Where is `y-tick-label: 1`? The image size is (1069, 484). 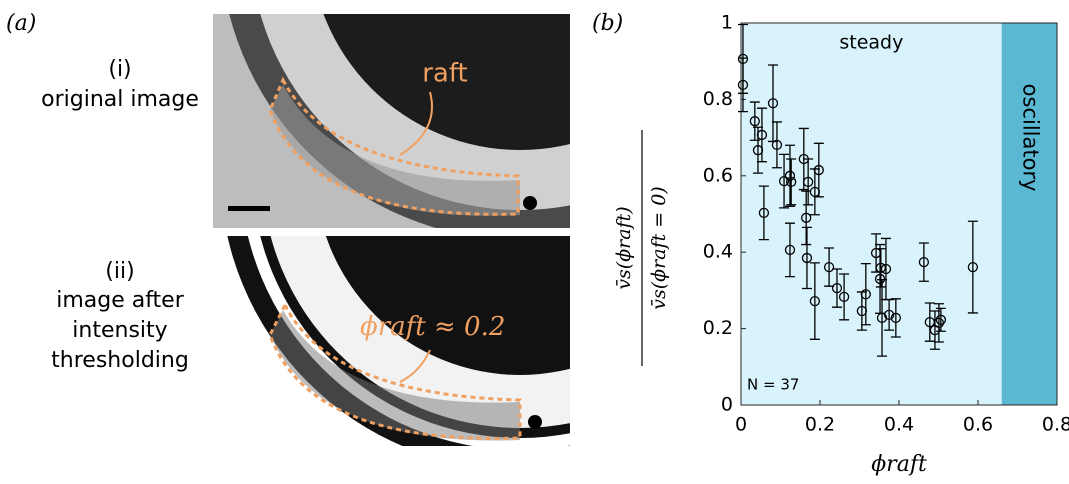
y-tick-label: 1 is located at coordinates (727, 23).